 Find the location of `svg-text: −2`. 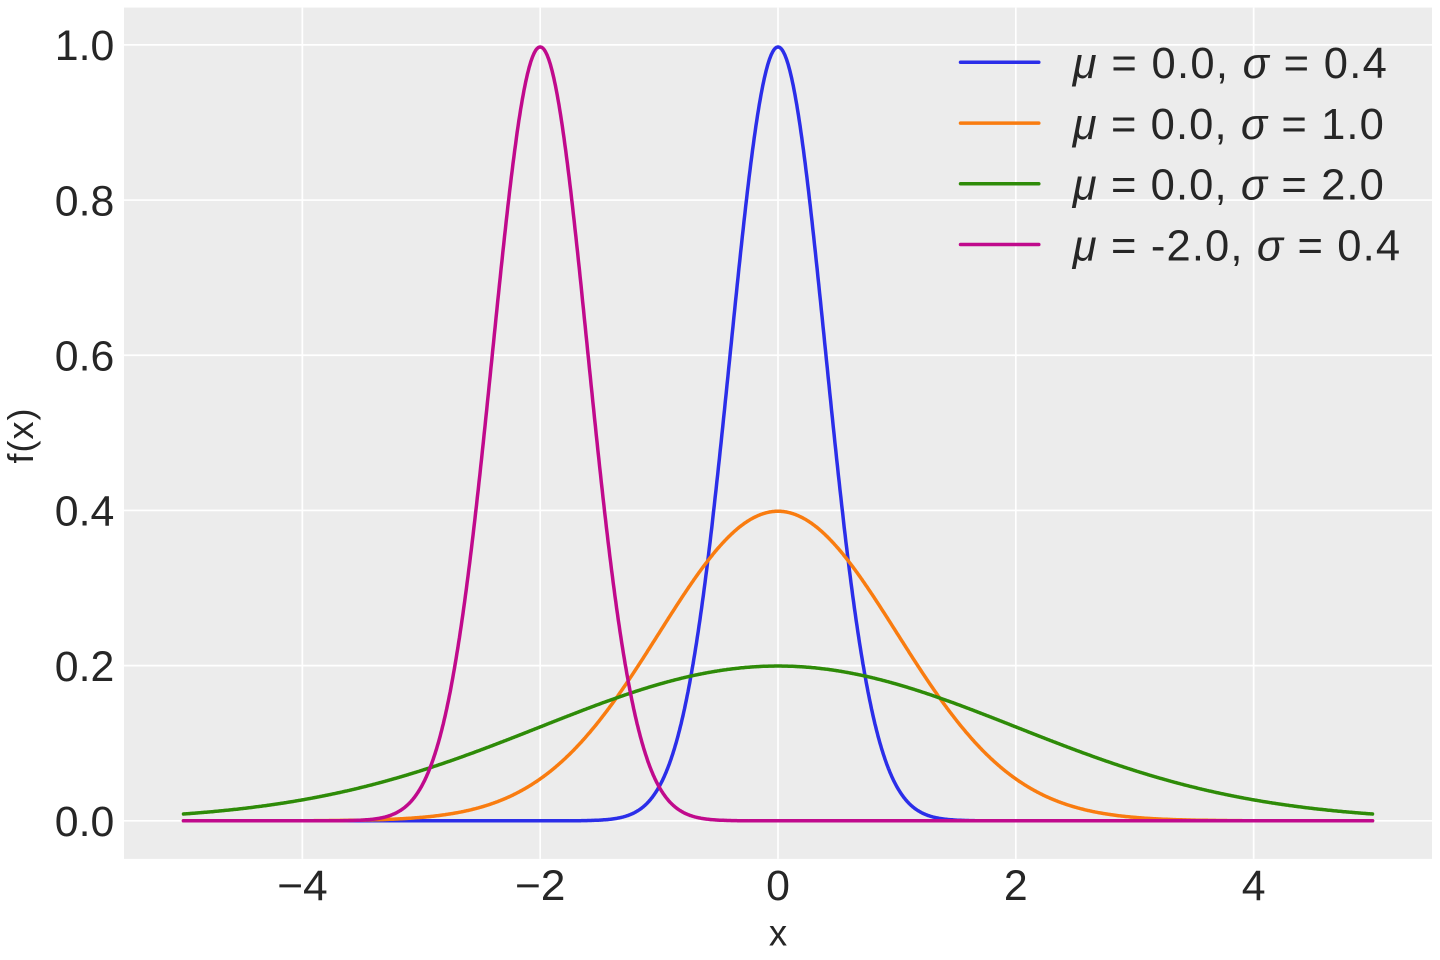

svg-text: −2 is located at coordinates (540, 886).